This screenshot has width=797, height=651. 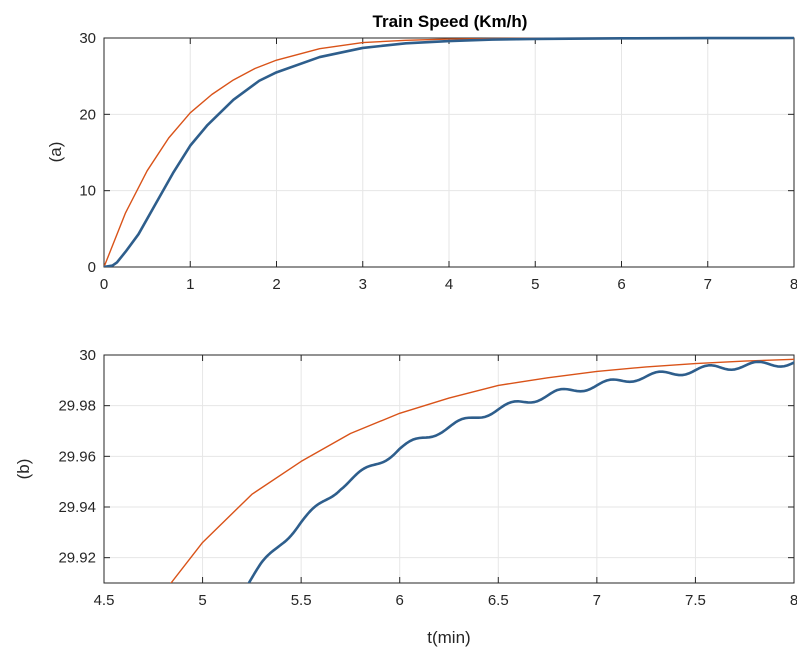 What do you see at coordinates (363, 284) in the screenshot?
I see `x-tick-label: 3` at bounding box center [363, 284].